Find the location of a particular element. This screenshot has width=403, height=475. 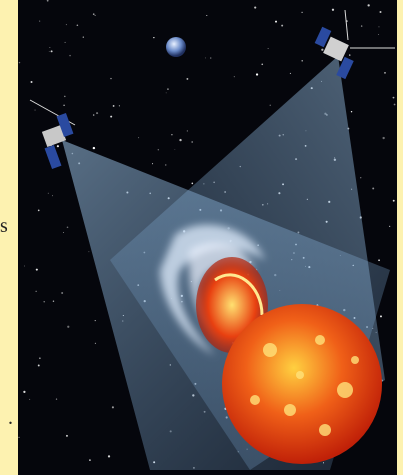

satellite-left is located at coordinates (52, 134).